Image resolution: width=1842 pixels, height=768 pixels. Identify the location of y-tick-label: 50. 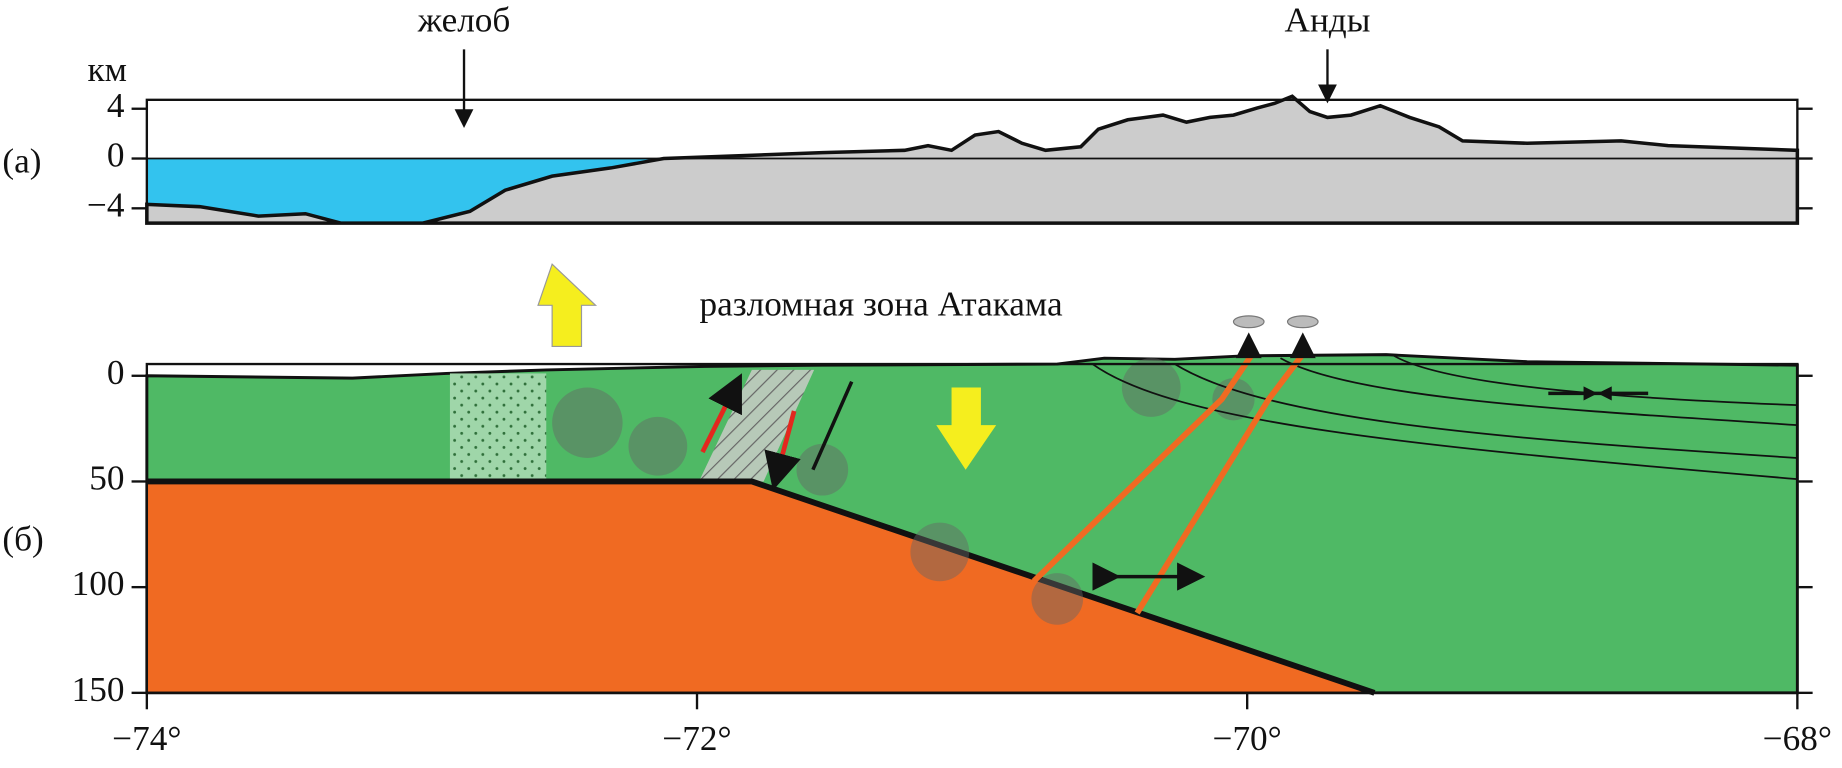
(106, 478).